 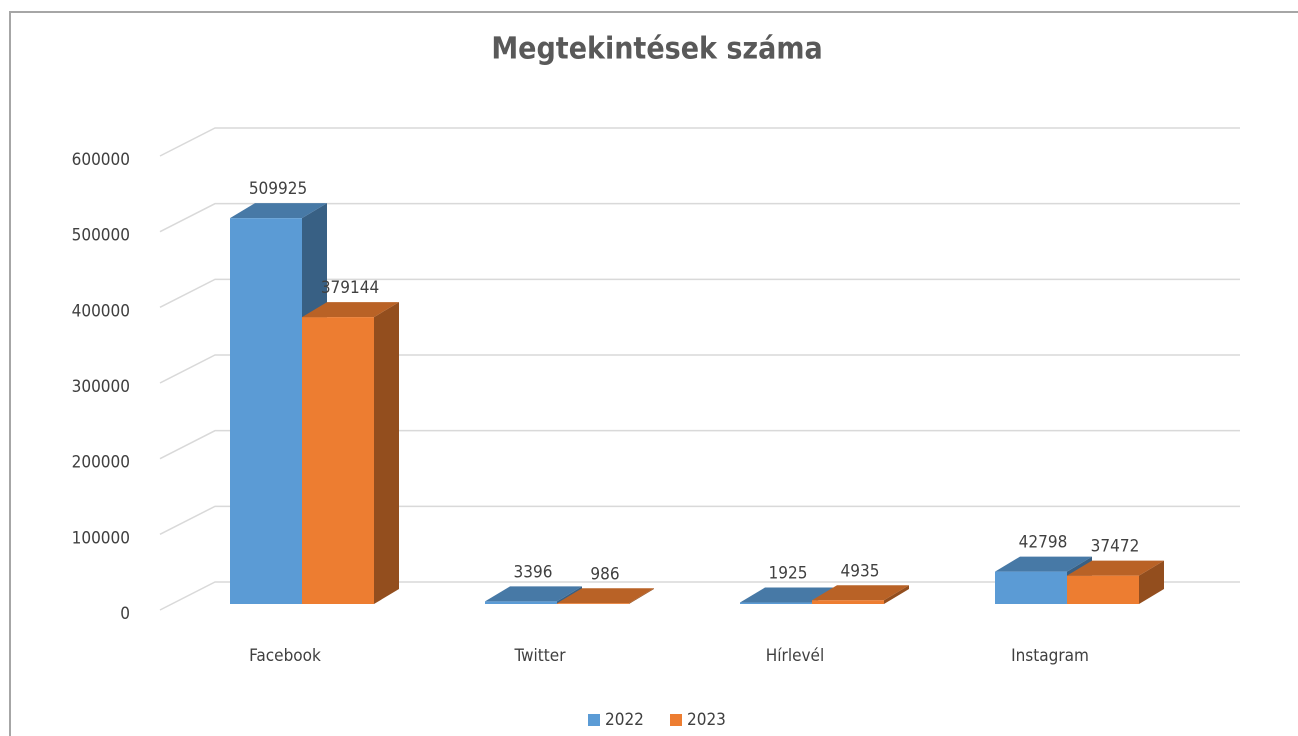 I want to click on y-tick-label: 500000, so click(x=101, y=236).